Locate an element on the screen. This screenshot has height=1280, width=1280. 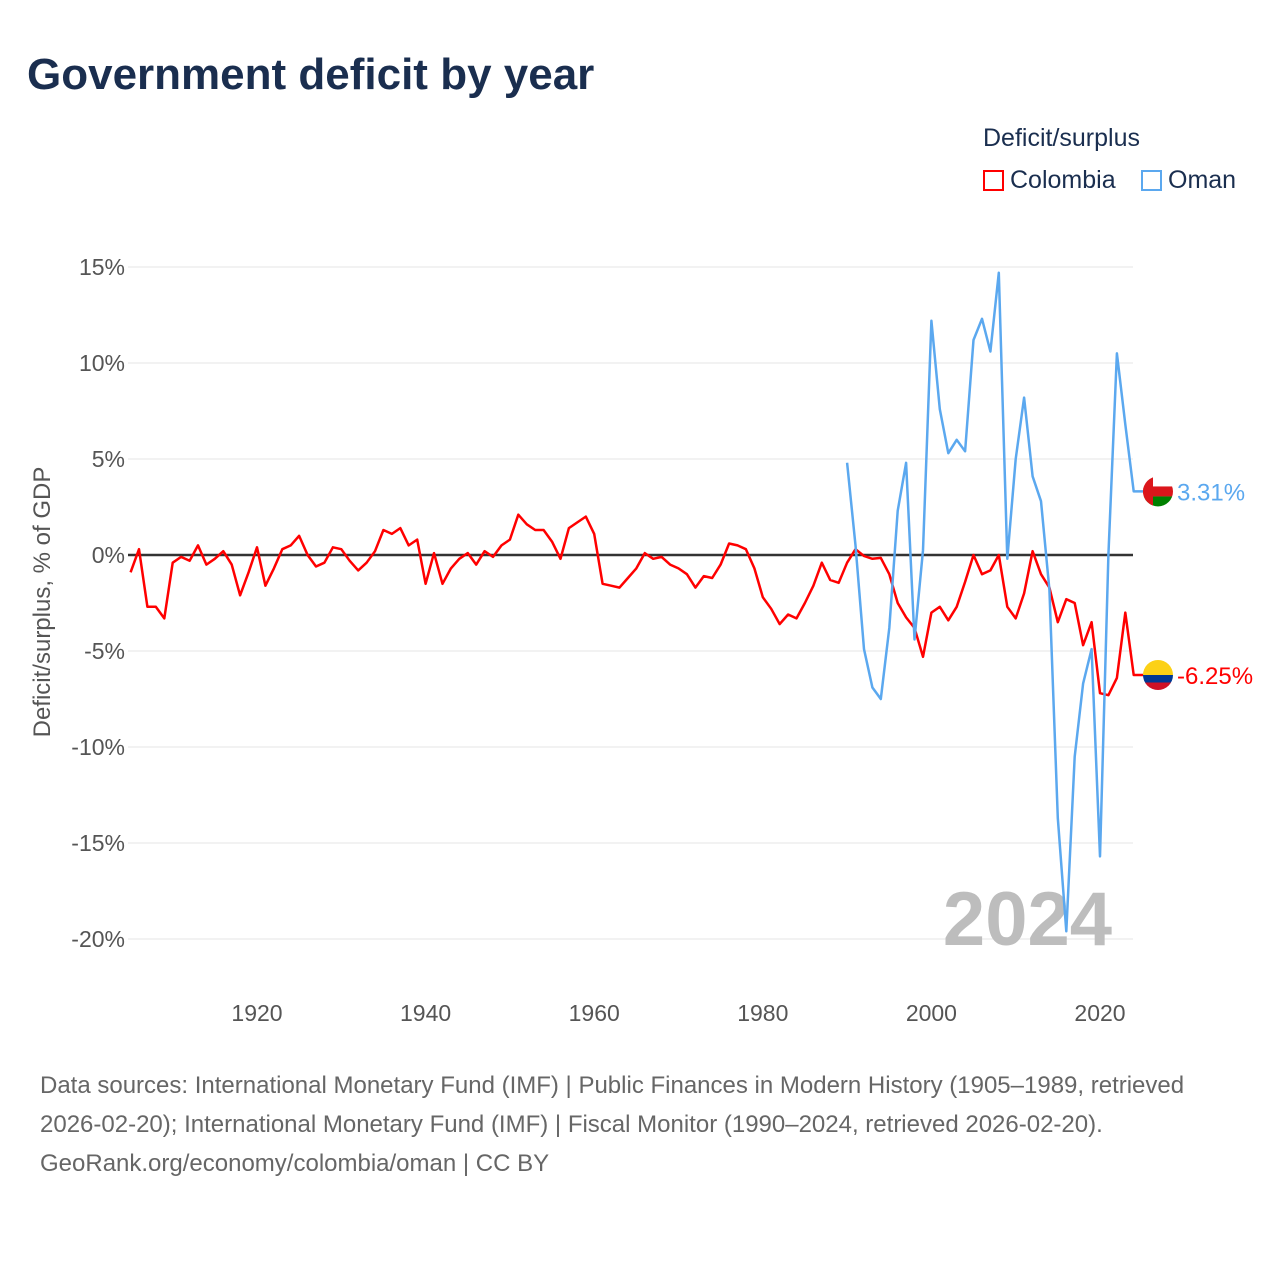
y-tick-label: 5% is located at coordinates (108, 459).